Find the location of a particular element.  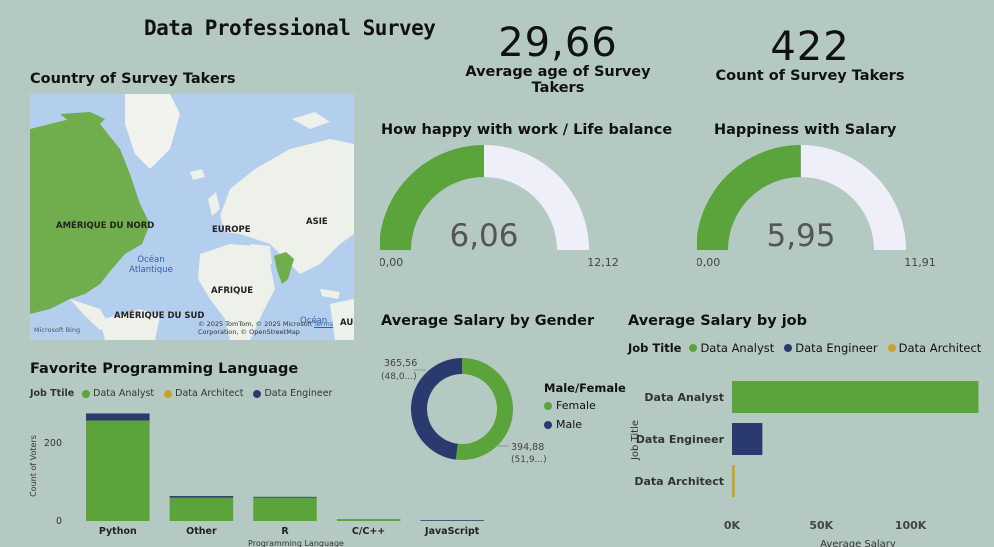

job-bar-data-engineer is located at coordinates (747, 439).